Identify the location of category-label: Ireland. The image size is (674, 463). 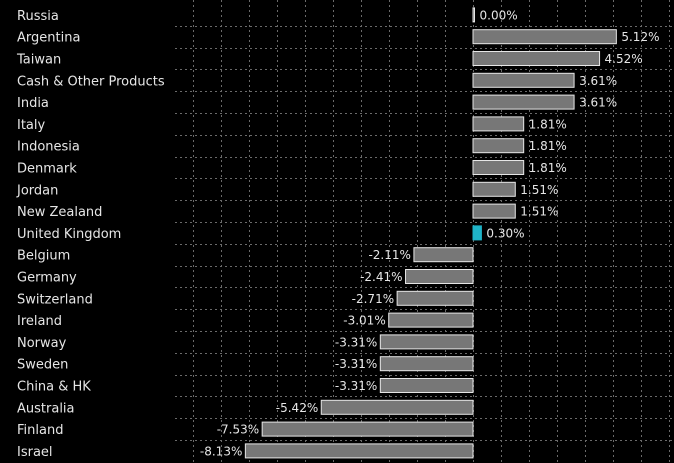
(39, 321).